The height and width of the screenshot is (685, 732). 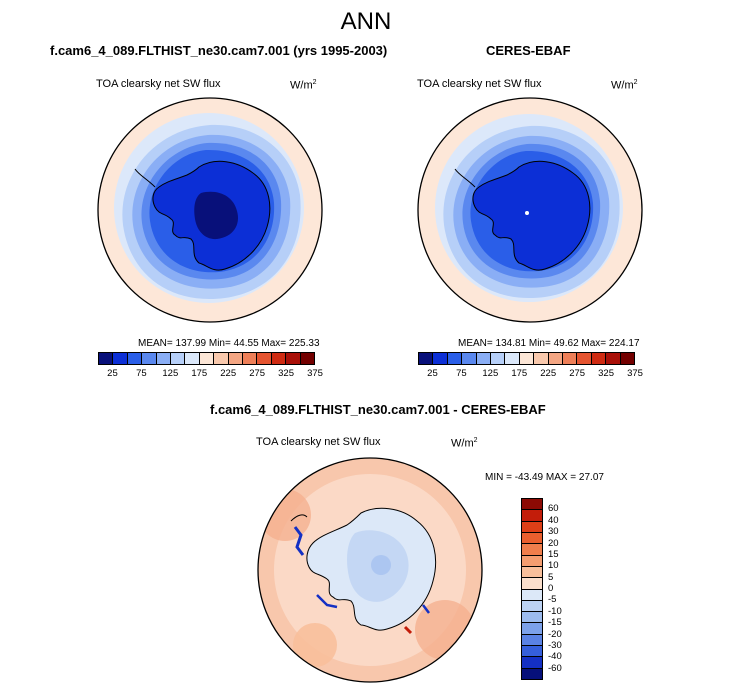 I want to click on model-colorbar-tick-label: 125, so click(x=170, y=373).